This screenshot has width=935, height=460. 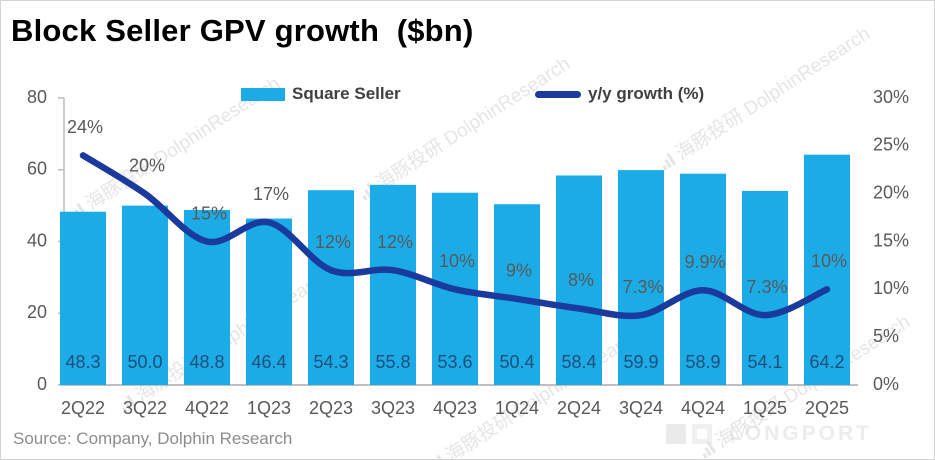 What do you see at coordinates (393, 408) in the screenshot?
I see `category-label: 3Q23` at bounding box center [393, 408].